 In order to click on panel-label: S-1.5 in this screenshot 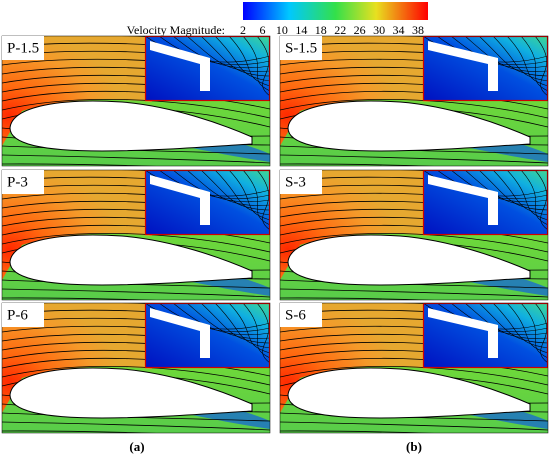, I will do `click(301, 48)`.